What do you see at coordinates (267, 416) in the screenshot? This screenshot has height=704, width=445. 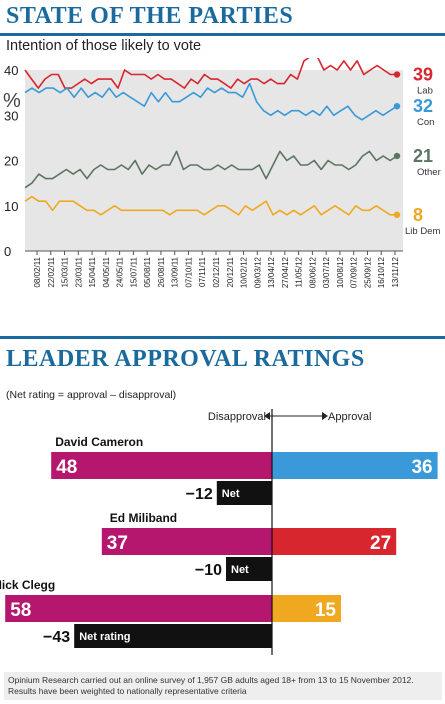 I see `disapproval-arrow-head` at bounding box center [267, 416].